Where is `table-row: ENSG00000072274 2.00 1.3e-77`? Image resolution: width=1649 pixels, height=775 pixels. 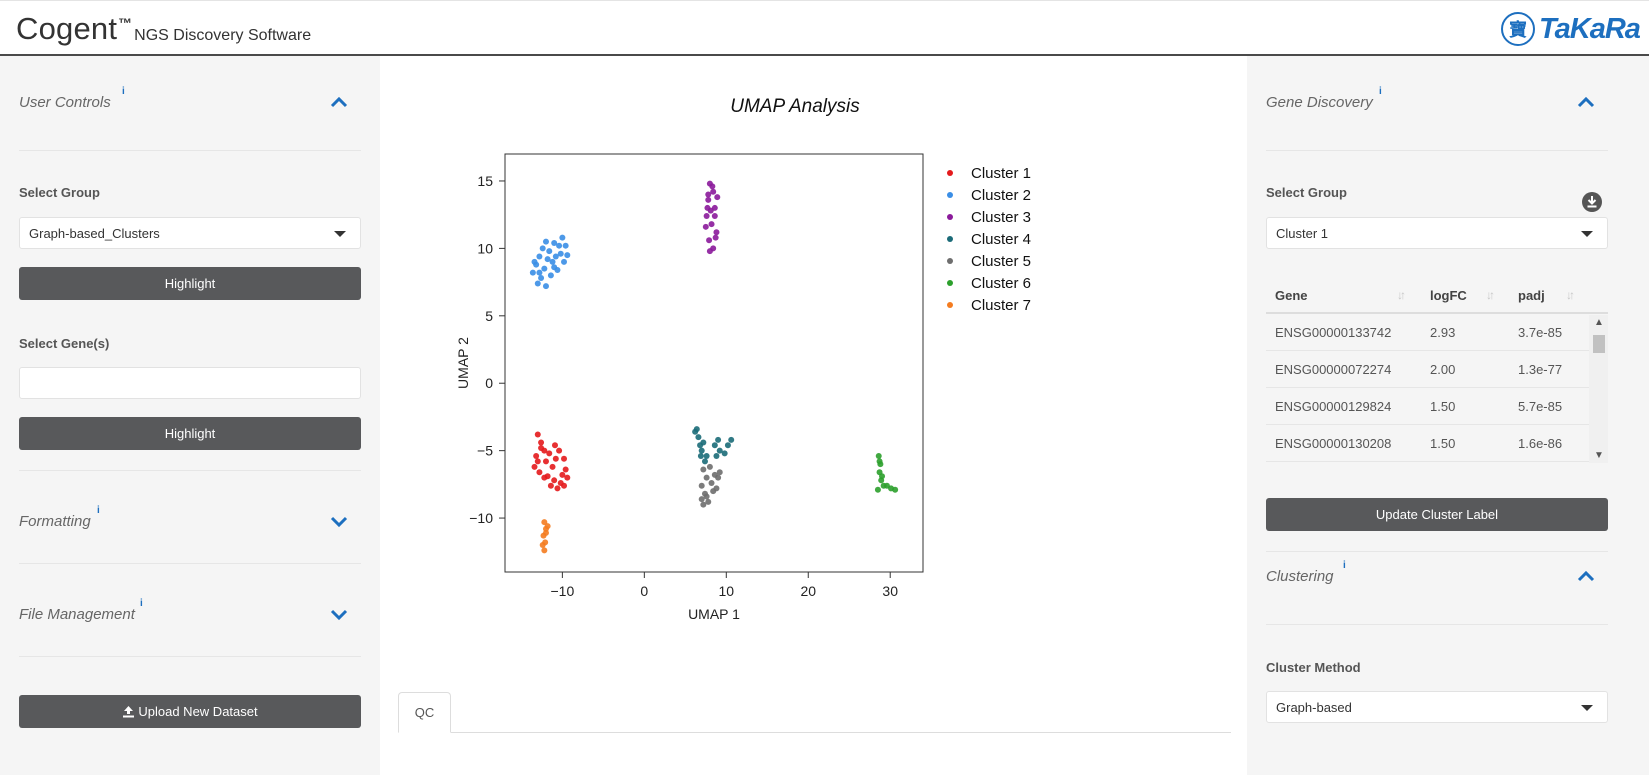 table-row: ENSG00000072274 2.00 1.3e-77 is located at coordinates (1437, 369).